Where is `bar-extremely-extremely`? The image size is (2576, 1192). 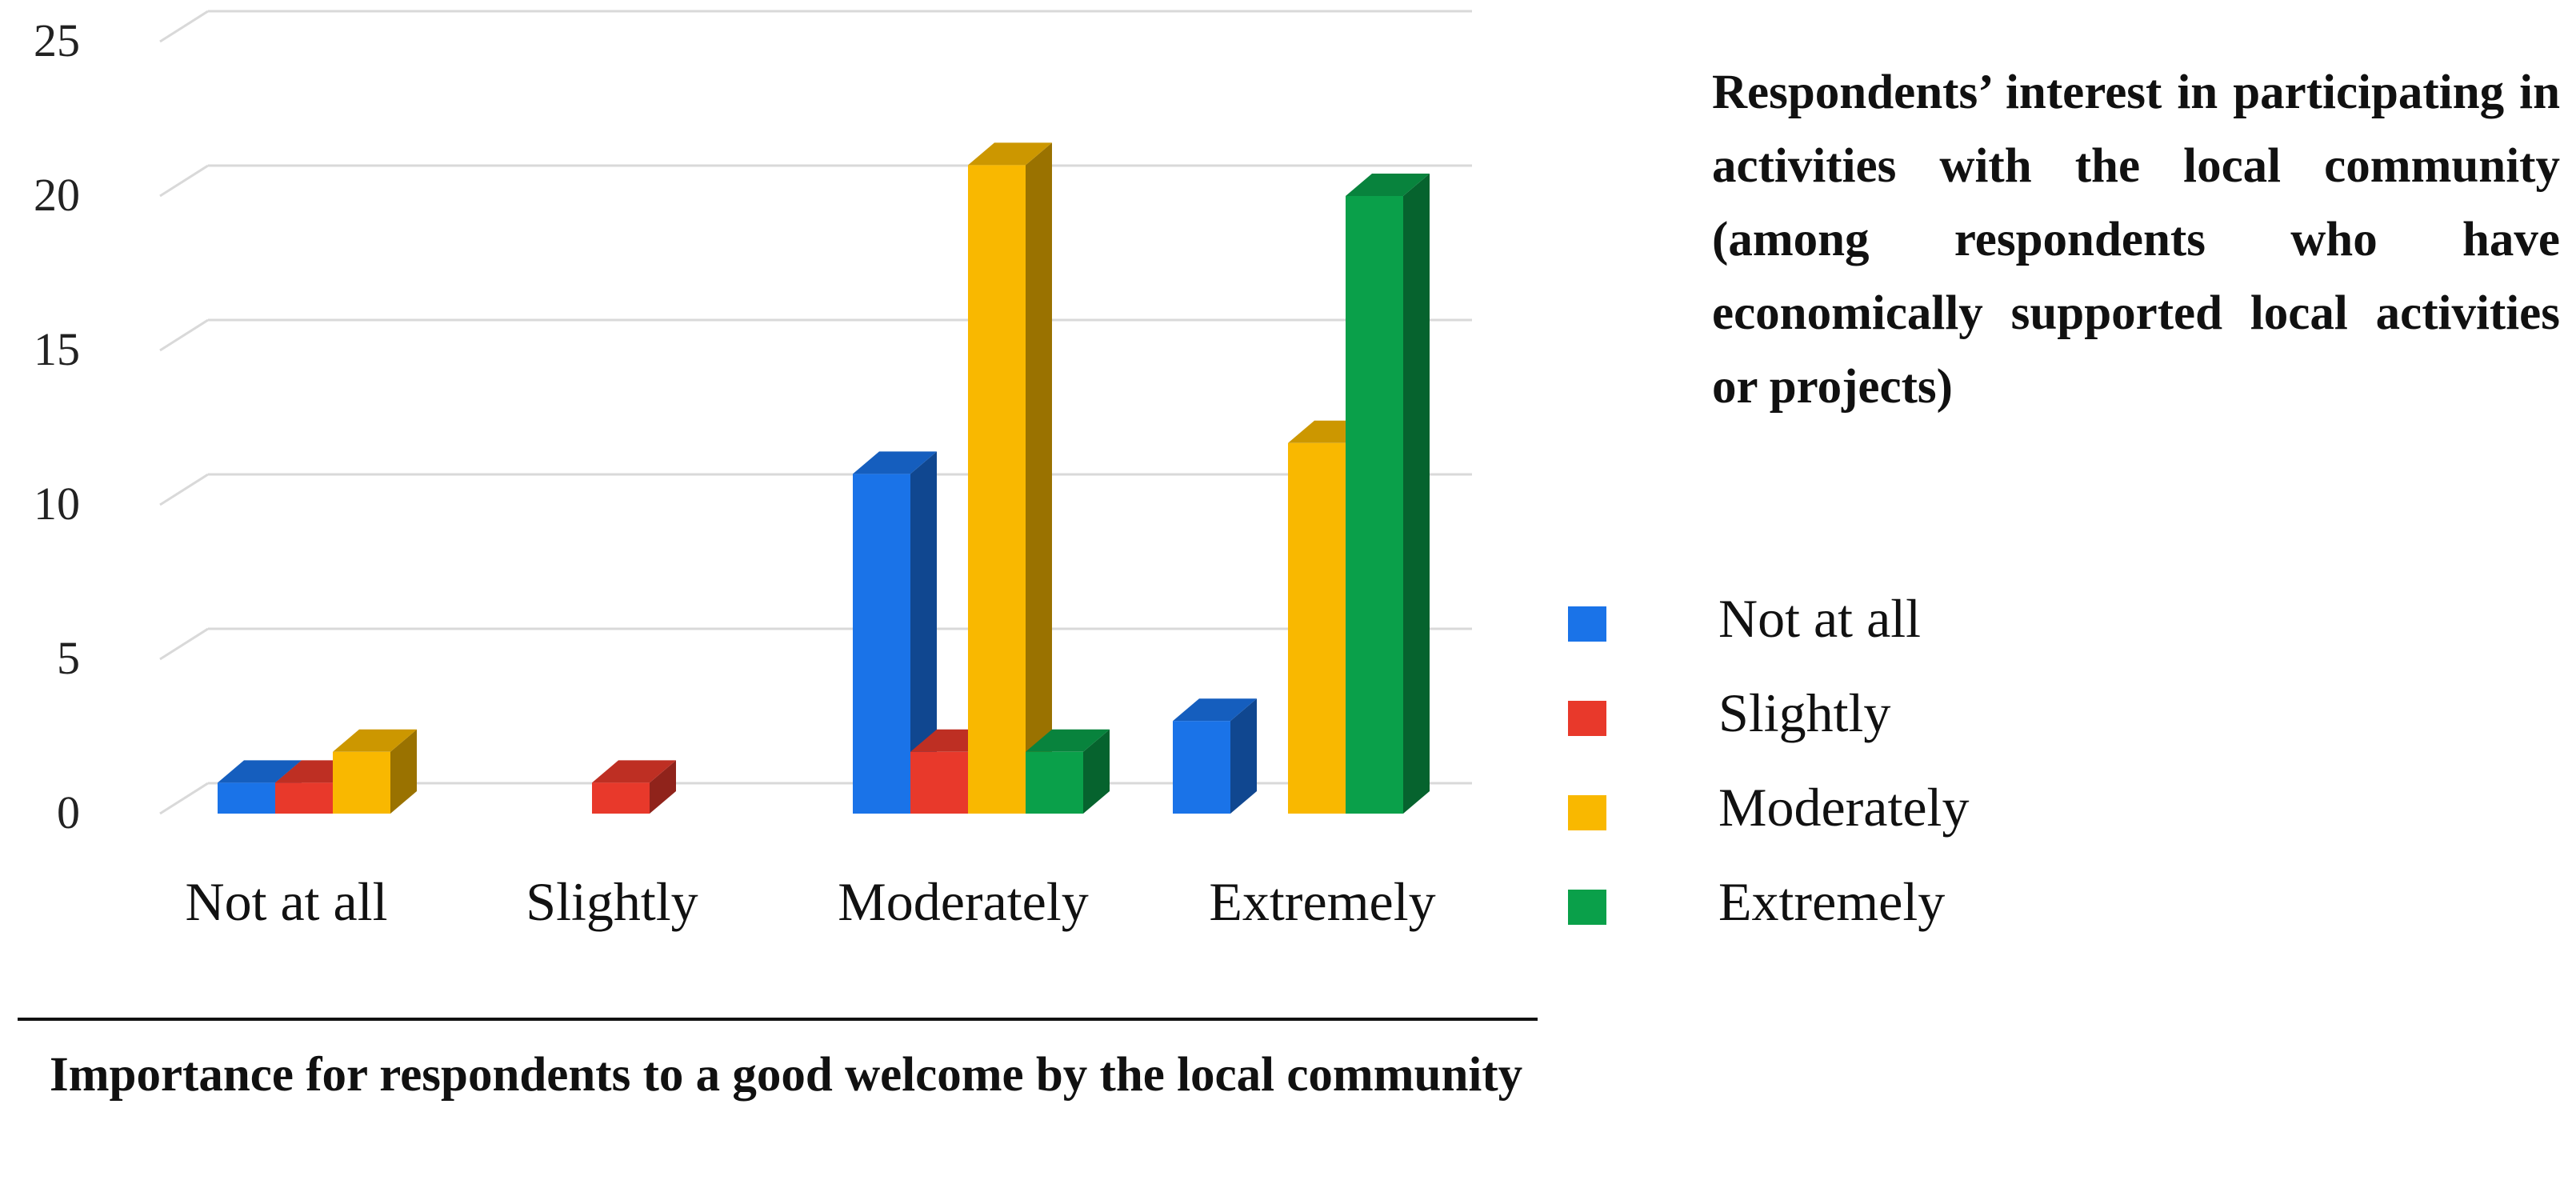
bar-extremely-extremely is located at coordinates (1388, 494).